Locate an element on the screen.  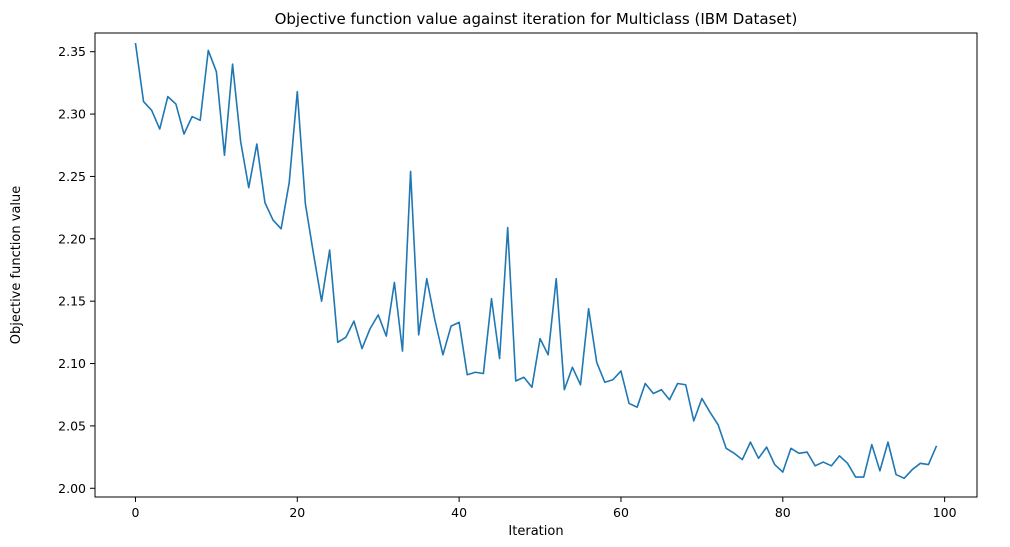
x-axis-ticks: 0 20 40 60 80 100 is located at coordinates (544, 508).